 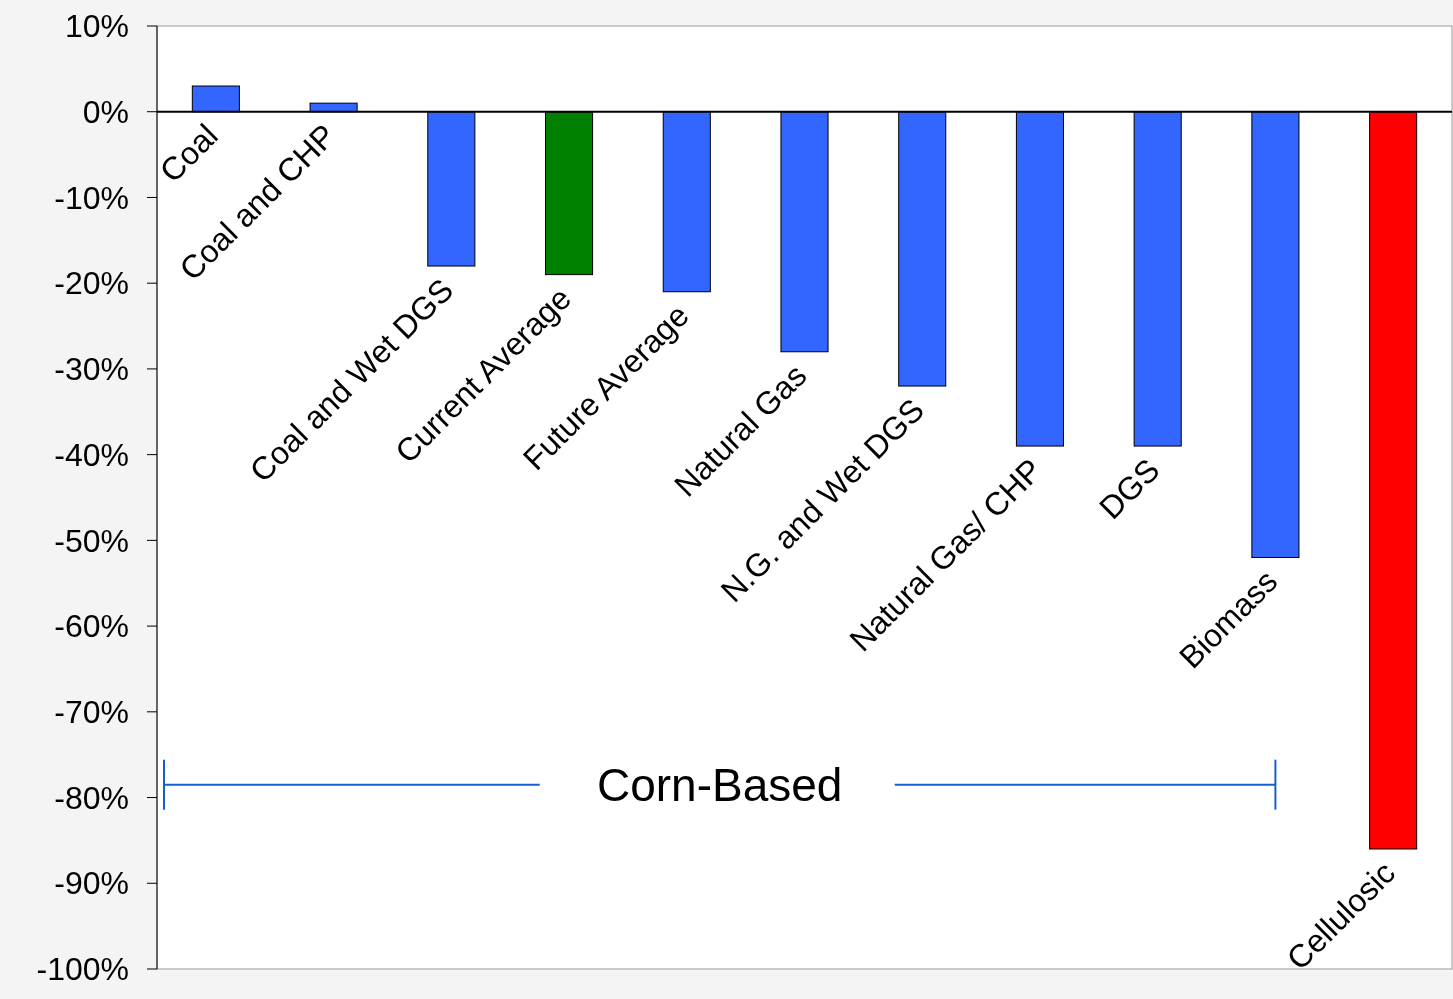 What do you see at coordinates (91, 626) in the screenshot?
I see `y-tick-label: -60%` at bounding box center [91, 626].